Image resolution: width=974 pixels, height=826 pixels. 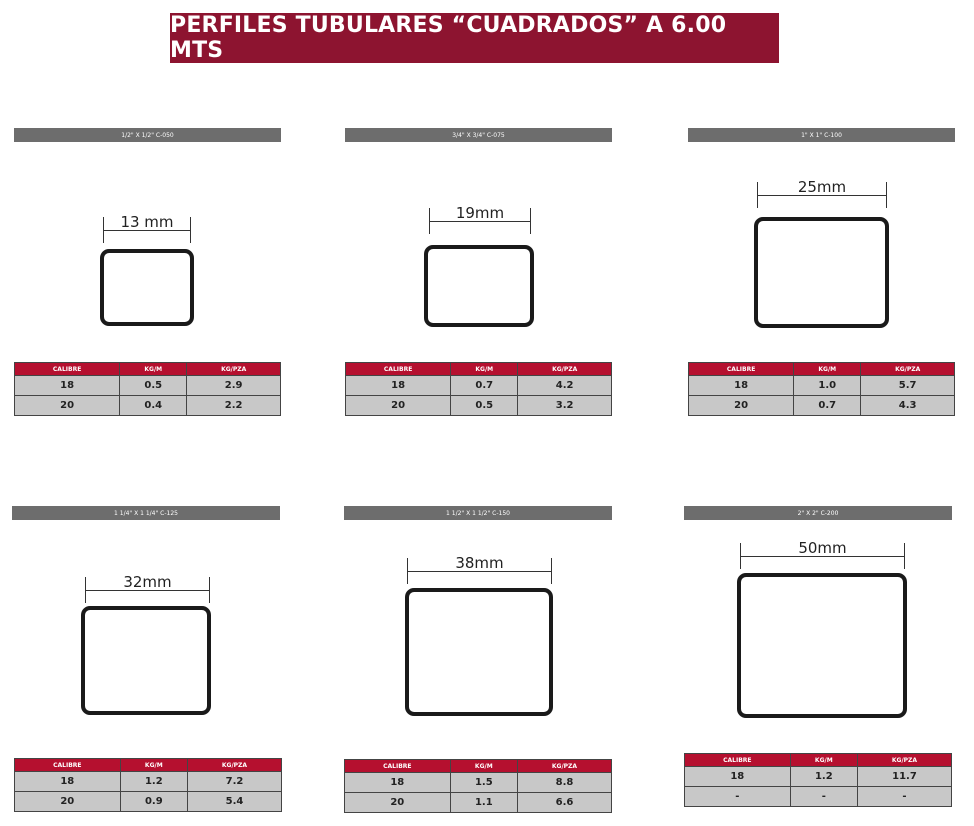 I want to click on section-label-bar: 1 1/4" X 1 1/4" C-125, so click(x=146, y=513).